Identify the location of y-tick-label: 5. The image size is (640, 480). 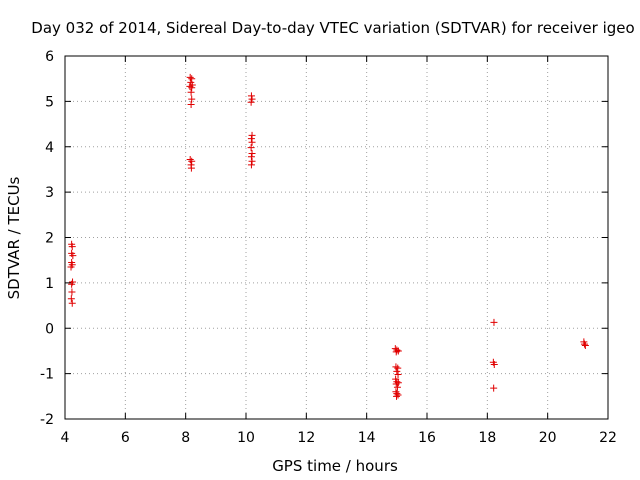
(49, 102).